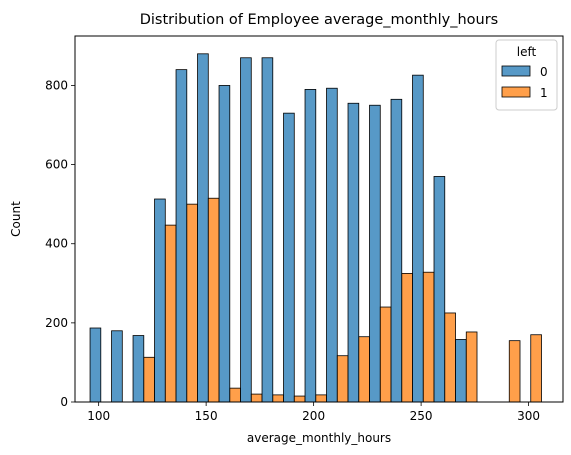  Describe the element at coordinates (56, 165) in the screenshot. I see `y-tick-label-3: 600` at that location.